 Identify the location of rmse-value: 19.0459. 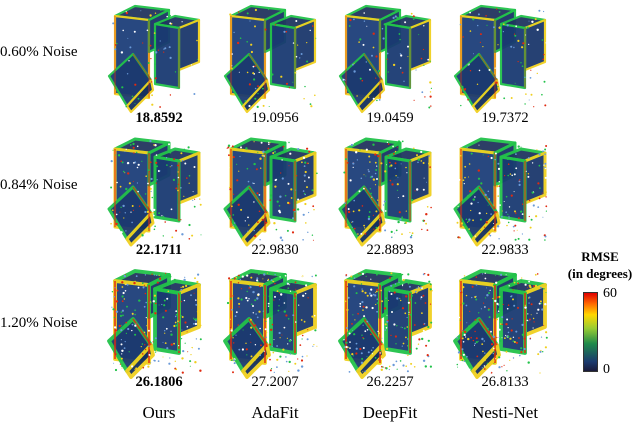
(390, 118).